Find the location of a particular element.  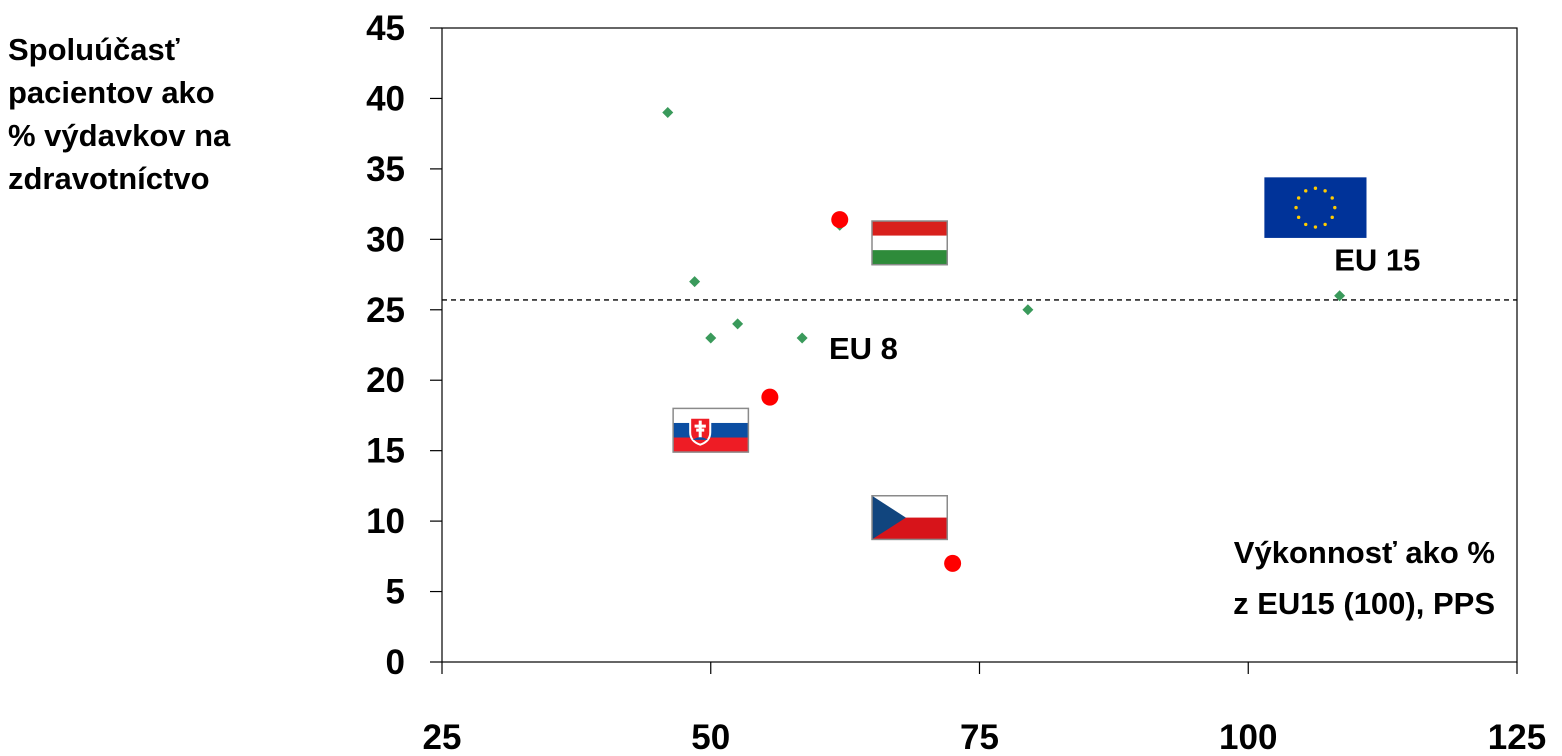

y-axis-label-line-4: zdravotníctvo is located at coordinates (109, 178).